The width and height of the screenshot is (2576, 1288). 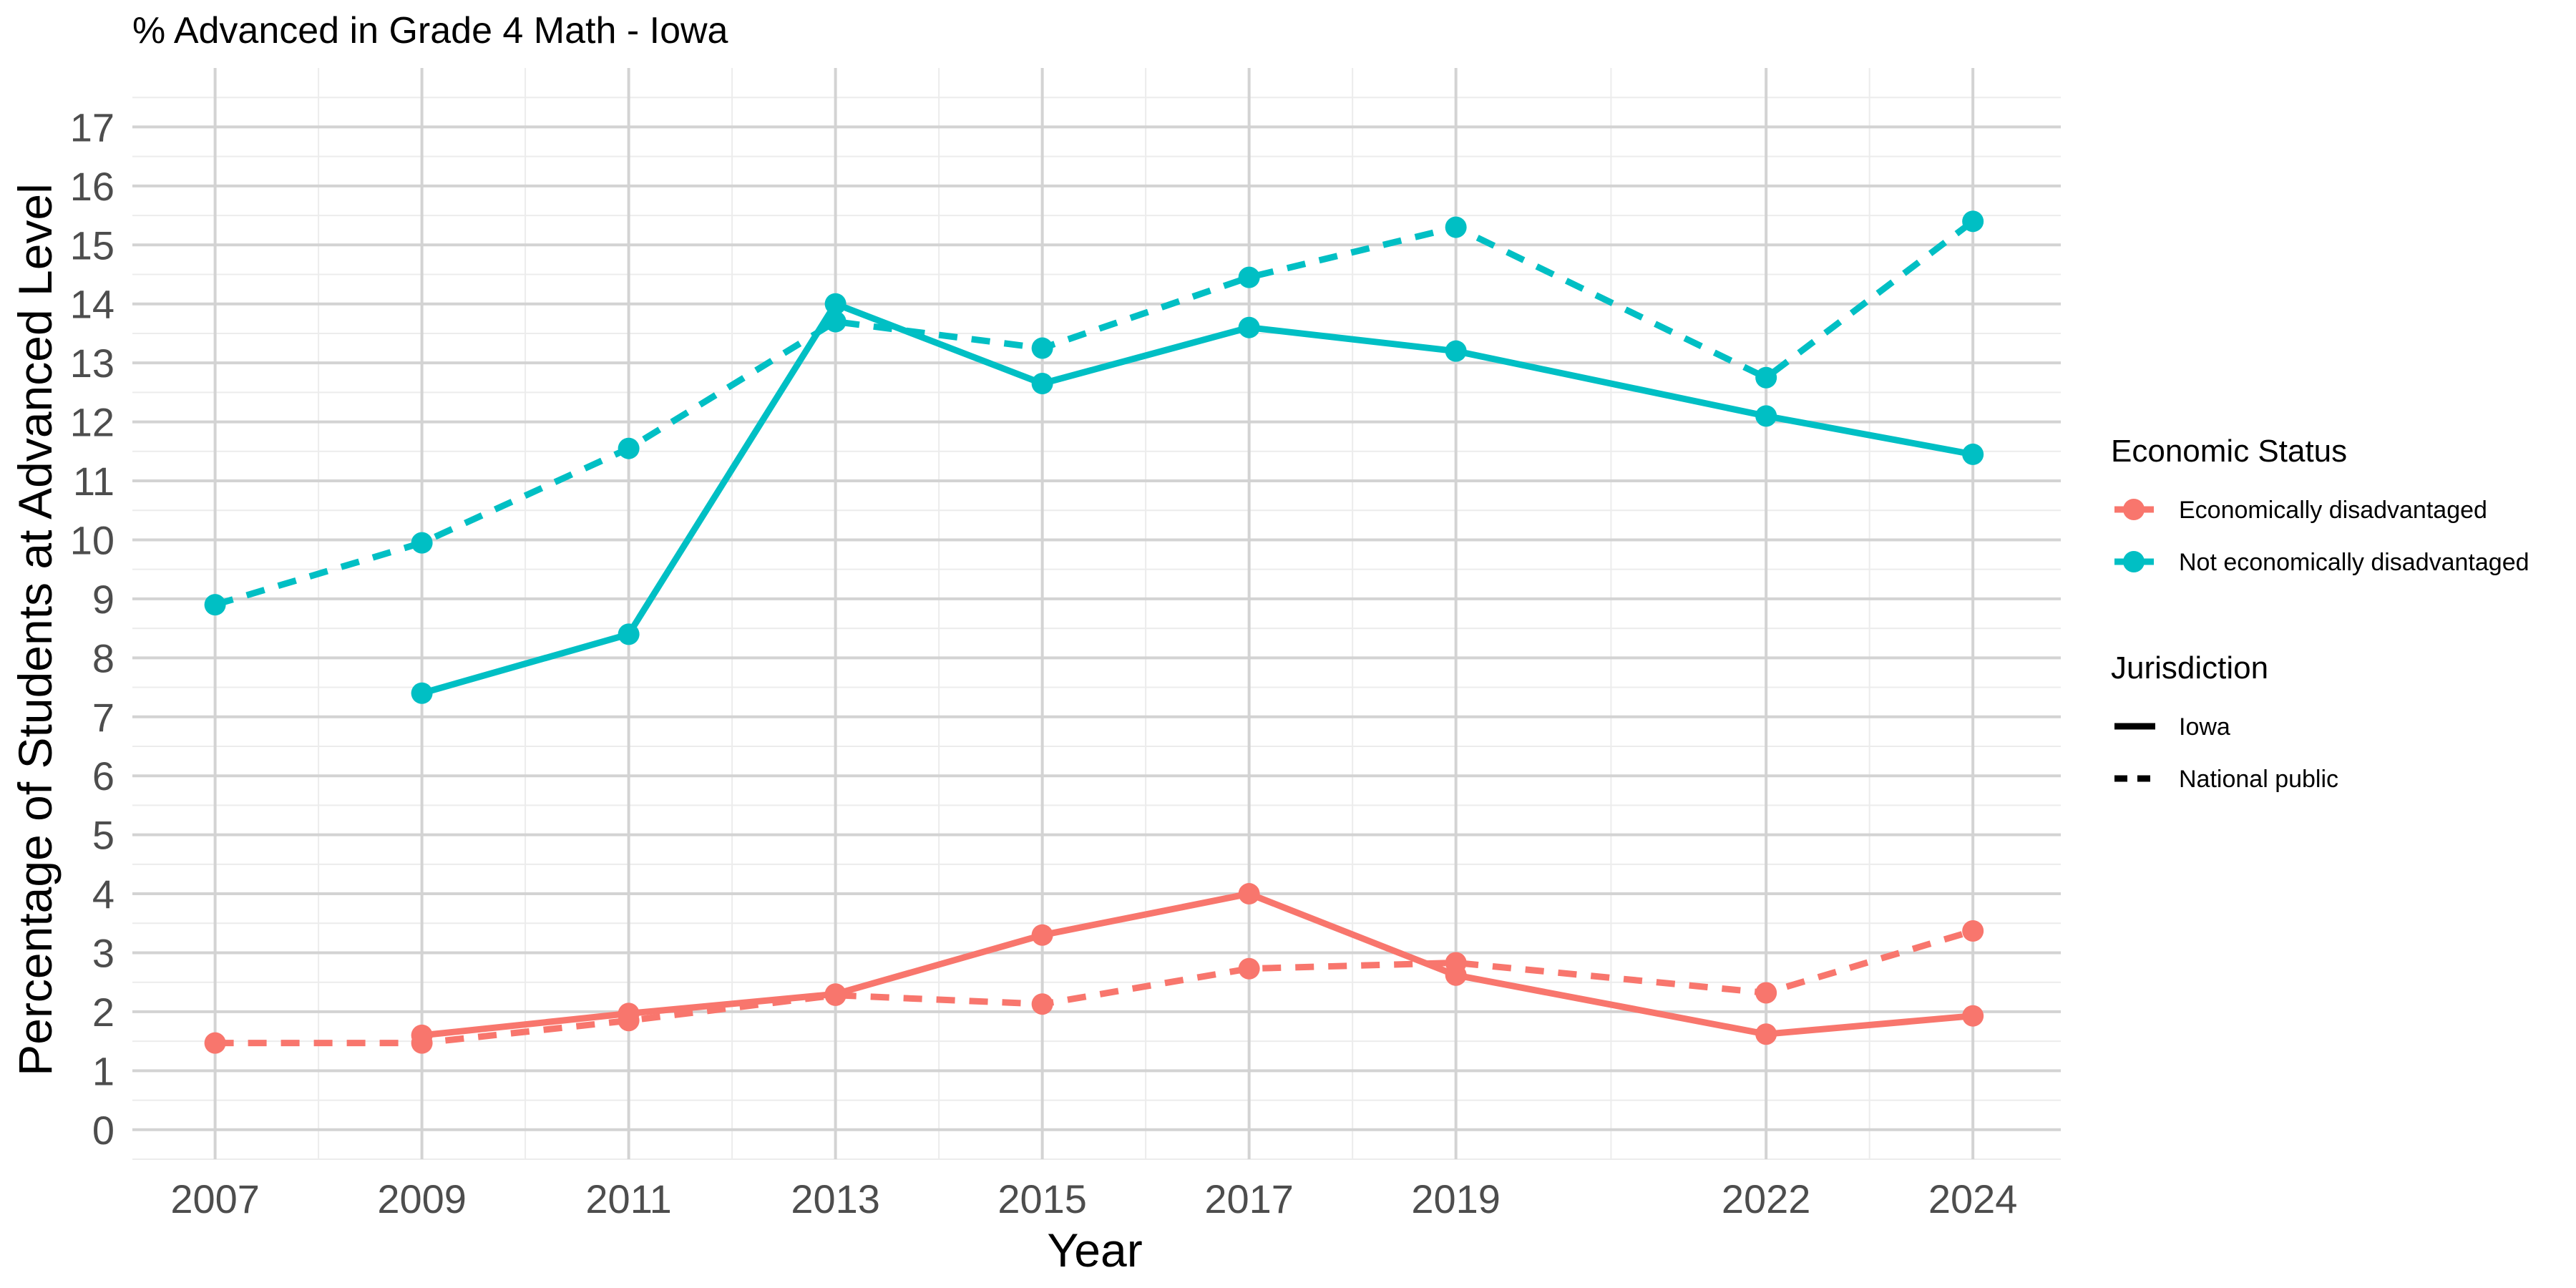 I want to click on chart-title: % Advanced in Grade 4 Math - Iowa, so click(x=430, y=31).